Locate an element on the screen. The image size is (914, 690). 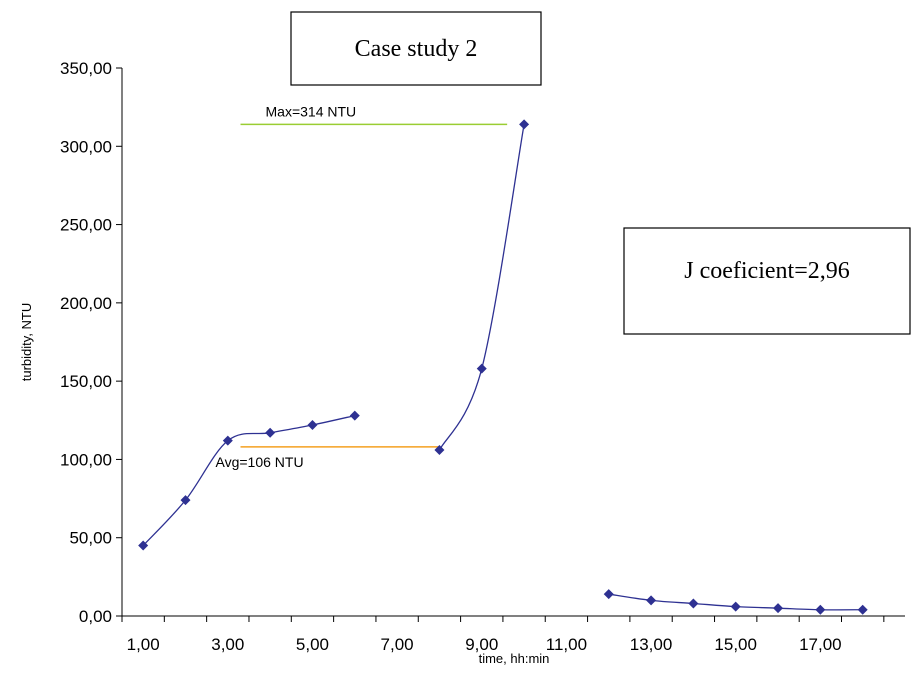
x-tick-label: 7,00 is located at coordinates (397, 644).